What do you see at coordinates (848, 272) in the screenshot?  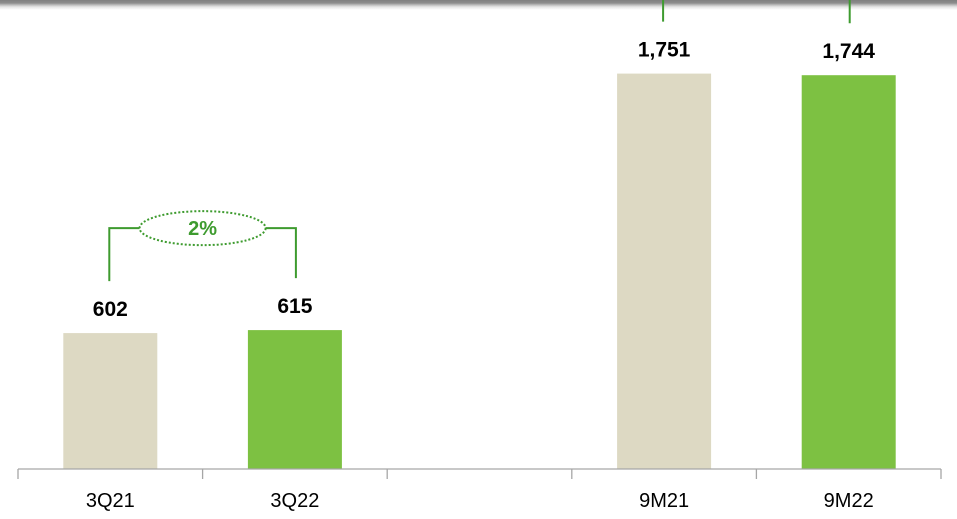 I see `bar-9m22` at bounding box center [848, 272].